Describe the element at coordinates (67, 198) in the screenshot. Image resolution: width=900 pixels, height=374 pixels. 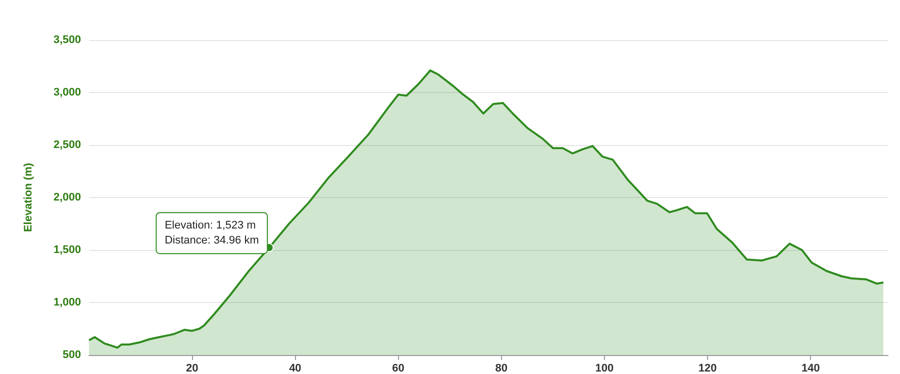
I see `y-tick-label: 2,000` at that location.